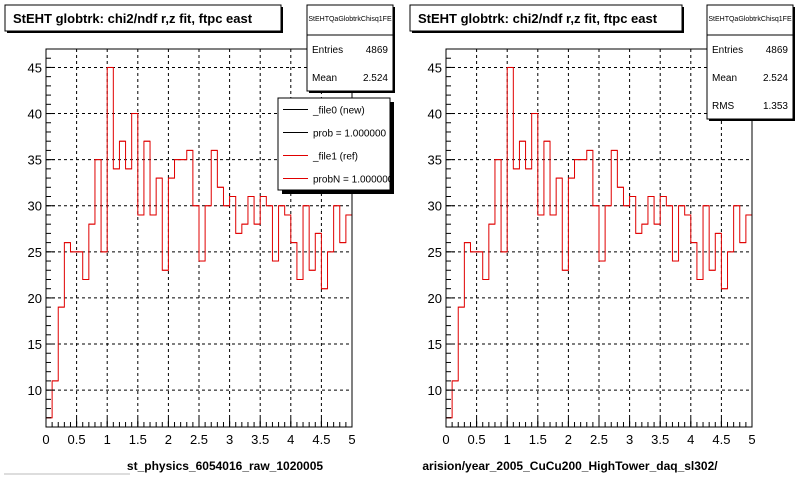 The image size is (800, 480). Describe the element at coordinates (338, 111) in the screenshot. I see `legend-label: _file0 (new)` at that location.